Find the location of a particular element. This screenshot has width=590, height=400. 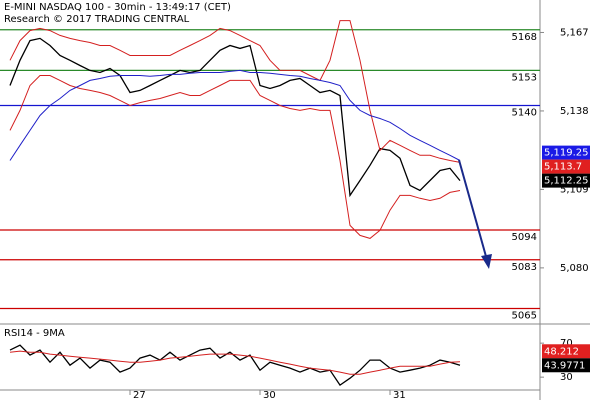

level-label: 5153 is located at coordinates (524, 77).